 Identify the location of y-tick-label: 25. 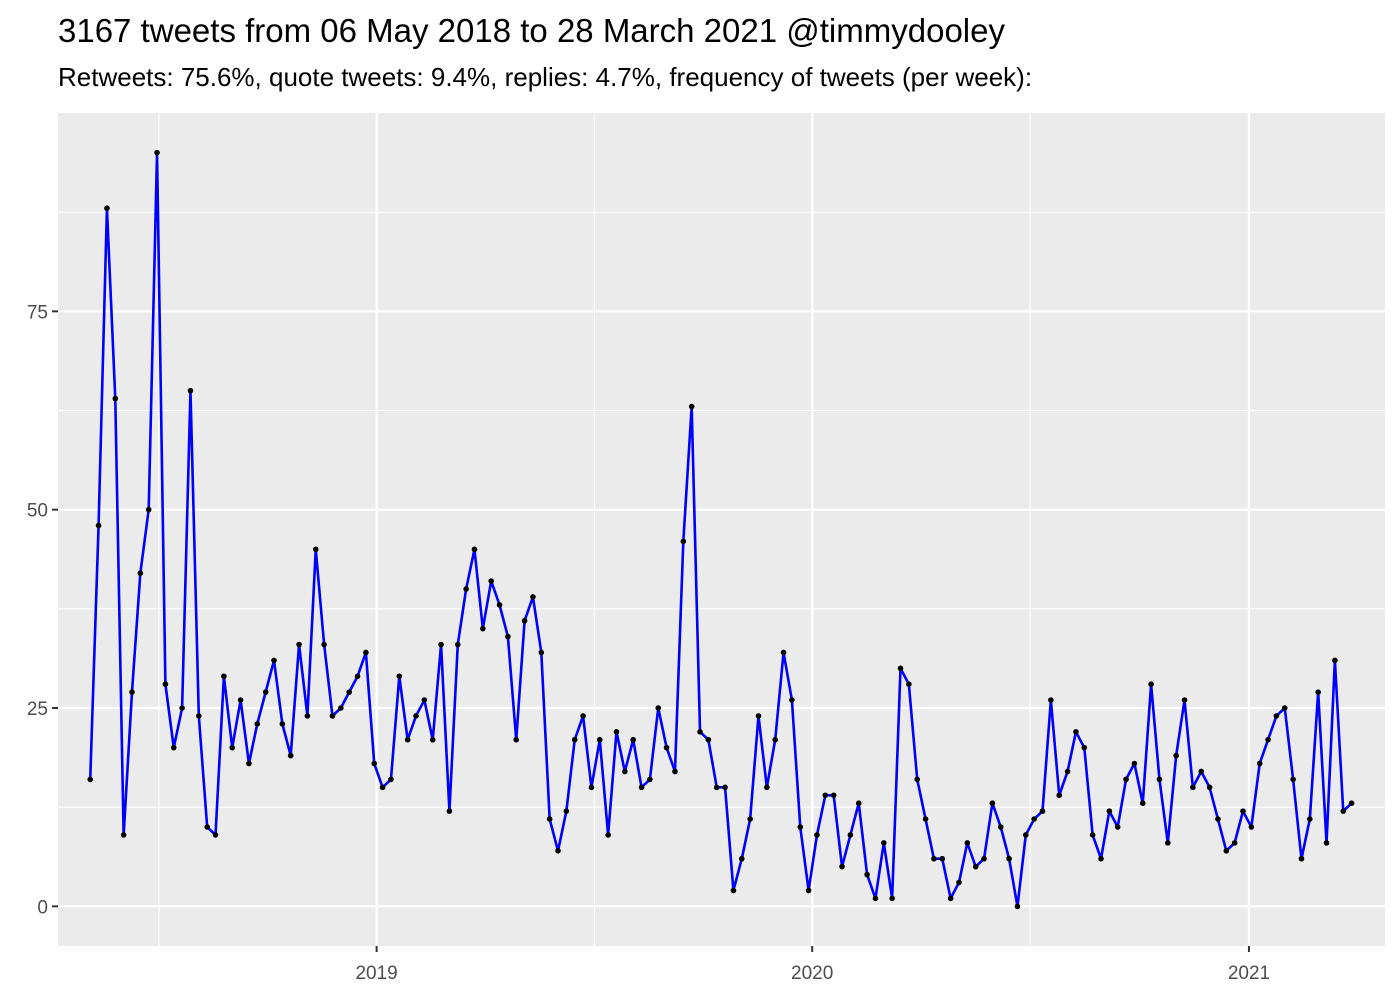
(37, 709).